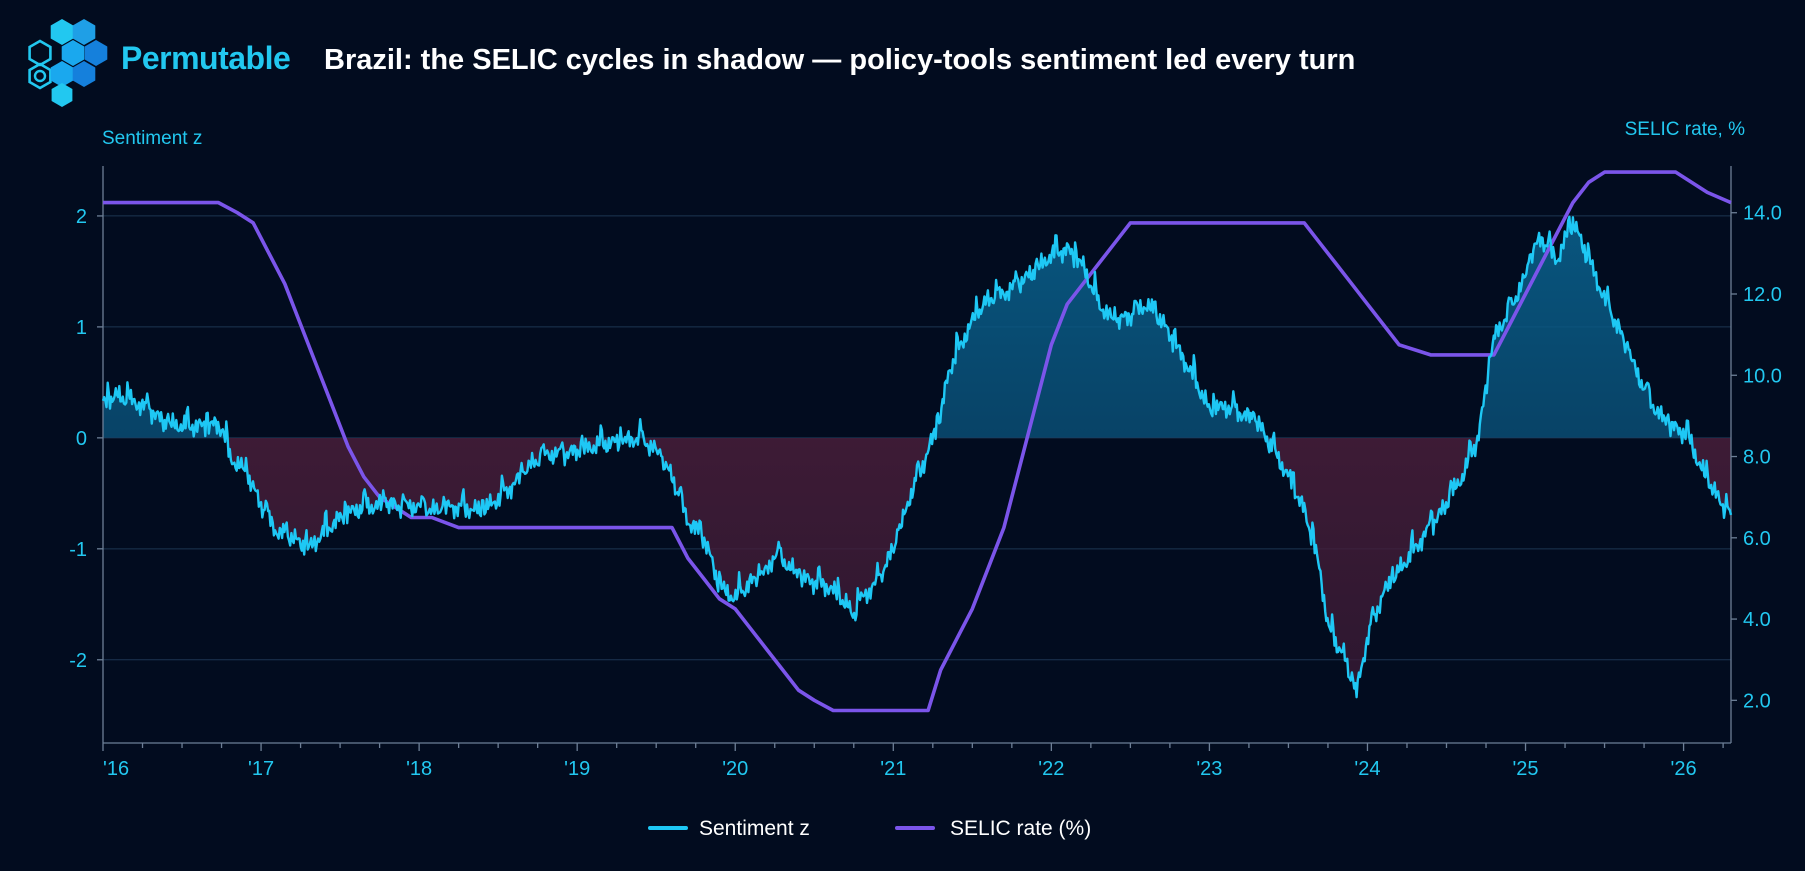  I want to click on right-axis-title: SELIC rate, %, so click(1685, 129).